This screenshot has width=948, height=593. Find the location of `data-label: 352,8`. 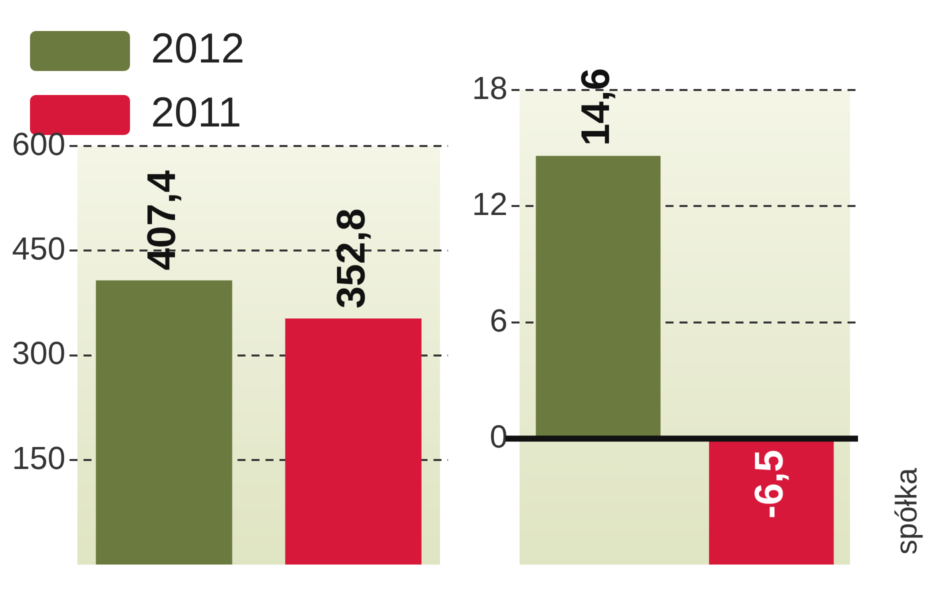

data-label: 352,8 is located at coordinates (351, 258).